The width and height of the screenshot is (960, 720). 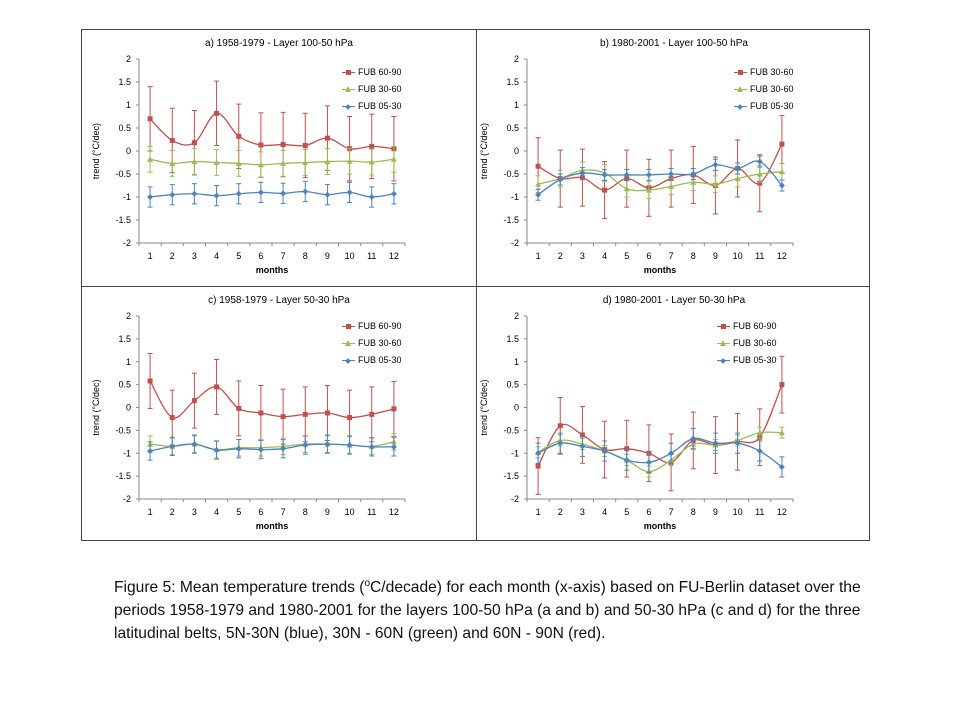 What do you see at coordinates (238, 256) in the screenshot?
I see `x-tick-label: 5` at bounding box center [238, 256].